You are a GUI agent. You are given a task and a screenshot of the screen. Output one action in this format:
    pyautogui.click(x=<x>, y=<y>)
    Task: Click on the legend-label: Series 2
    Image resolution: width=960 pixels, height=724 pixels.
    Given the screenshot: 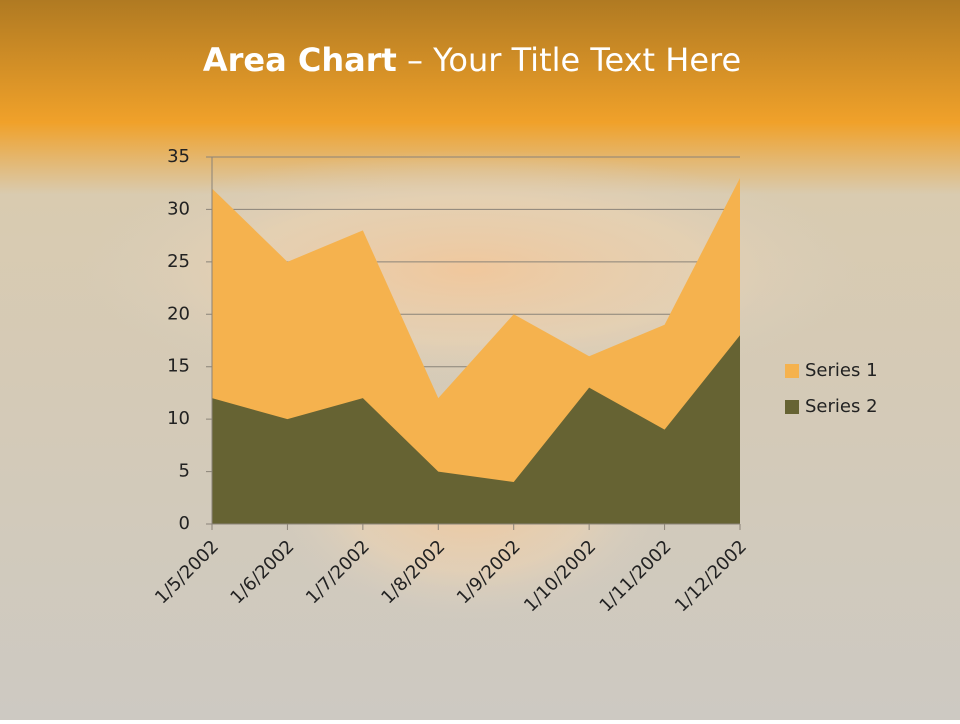 What is the action you would take?
    pyautogui.click(x=841, y=406)
    